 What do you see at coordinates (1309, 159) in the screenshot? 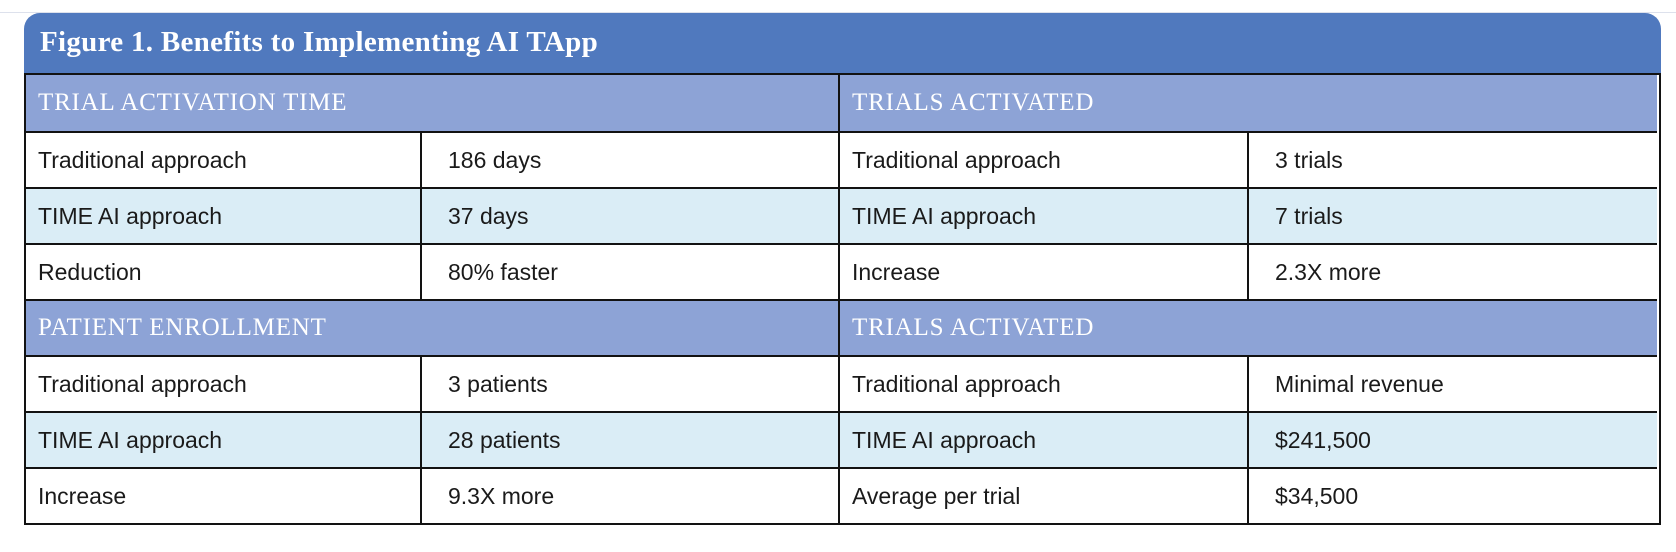
I see `row-value: 3 trials` at bounding box center [1309, 159].